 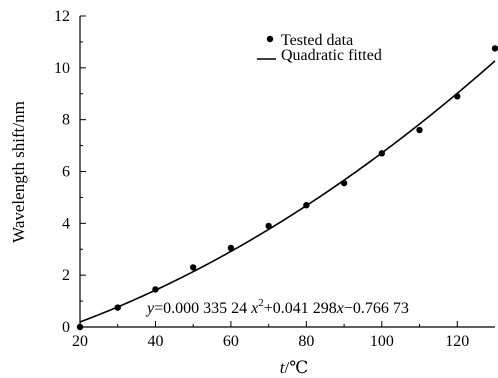 I want to click on x-axis-title: t/℃, so click(x=294, y=367).